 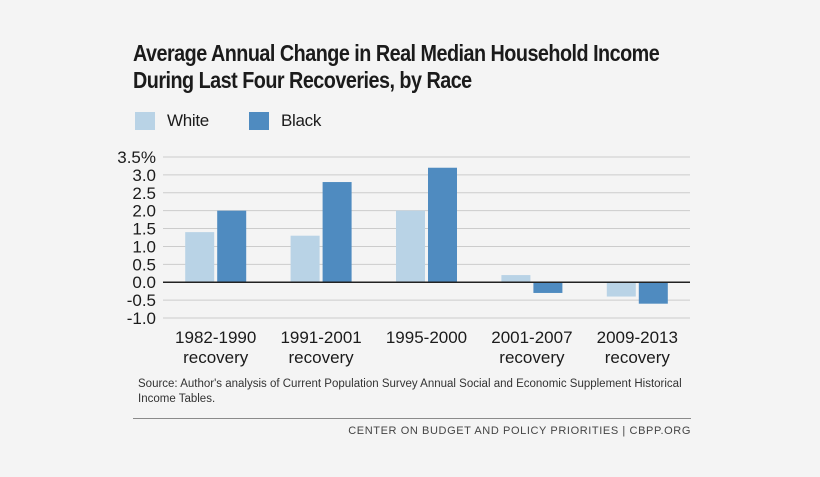 What do you see at coordinates (637, 337) in the screenshot?
I see `x-tick-label: 2009-2013` at bounding box center [637, 337].